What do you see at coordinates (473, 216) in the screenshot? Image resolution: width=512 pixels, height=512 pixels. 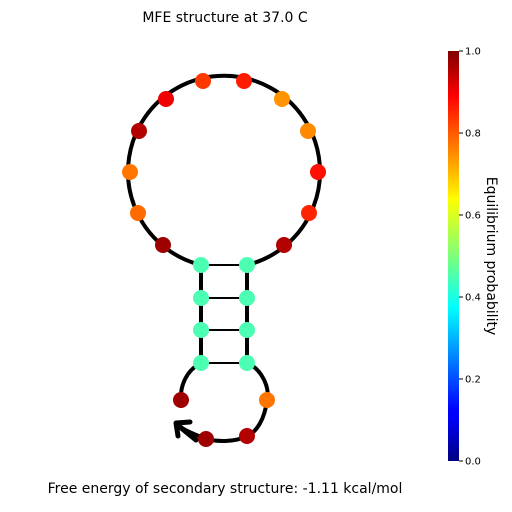 I see `colorbar-tick-label: 0.6` at bounding box center [473, 216].